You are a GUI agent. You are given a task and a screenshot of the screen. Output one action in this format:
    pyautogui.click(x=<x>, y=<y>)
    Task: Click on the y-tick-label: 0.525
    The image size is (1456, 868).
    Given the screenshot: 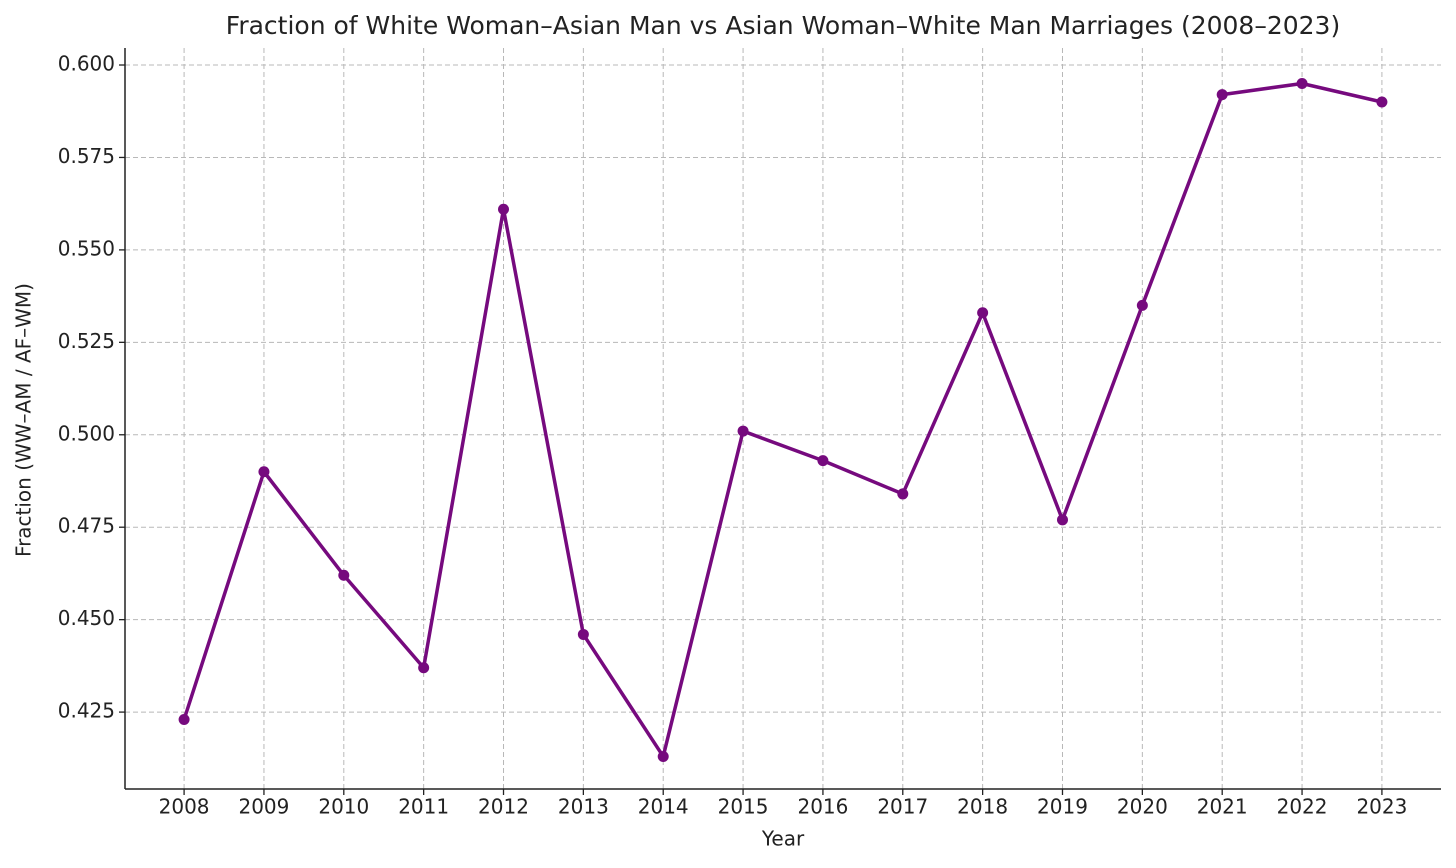 What is the action you would take?
    pyautogui.click(x=86, y=341)
    